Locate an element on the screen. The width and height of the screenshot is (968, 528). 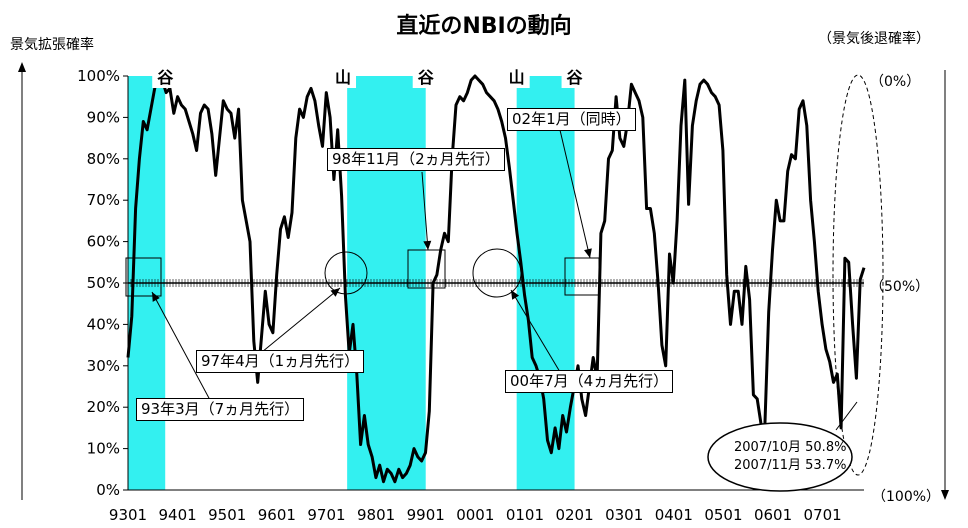
y-tick-label-1: 10% is located at coordinates (103, 449).